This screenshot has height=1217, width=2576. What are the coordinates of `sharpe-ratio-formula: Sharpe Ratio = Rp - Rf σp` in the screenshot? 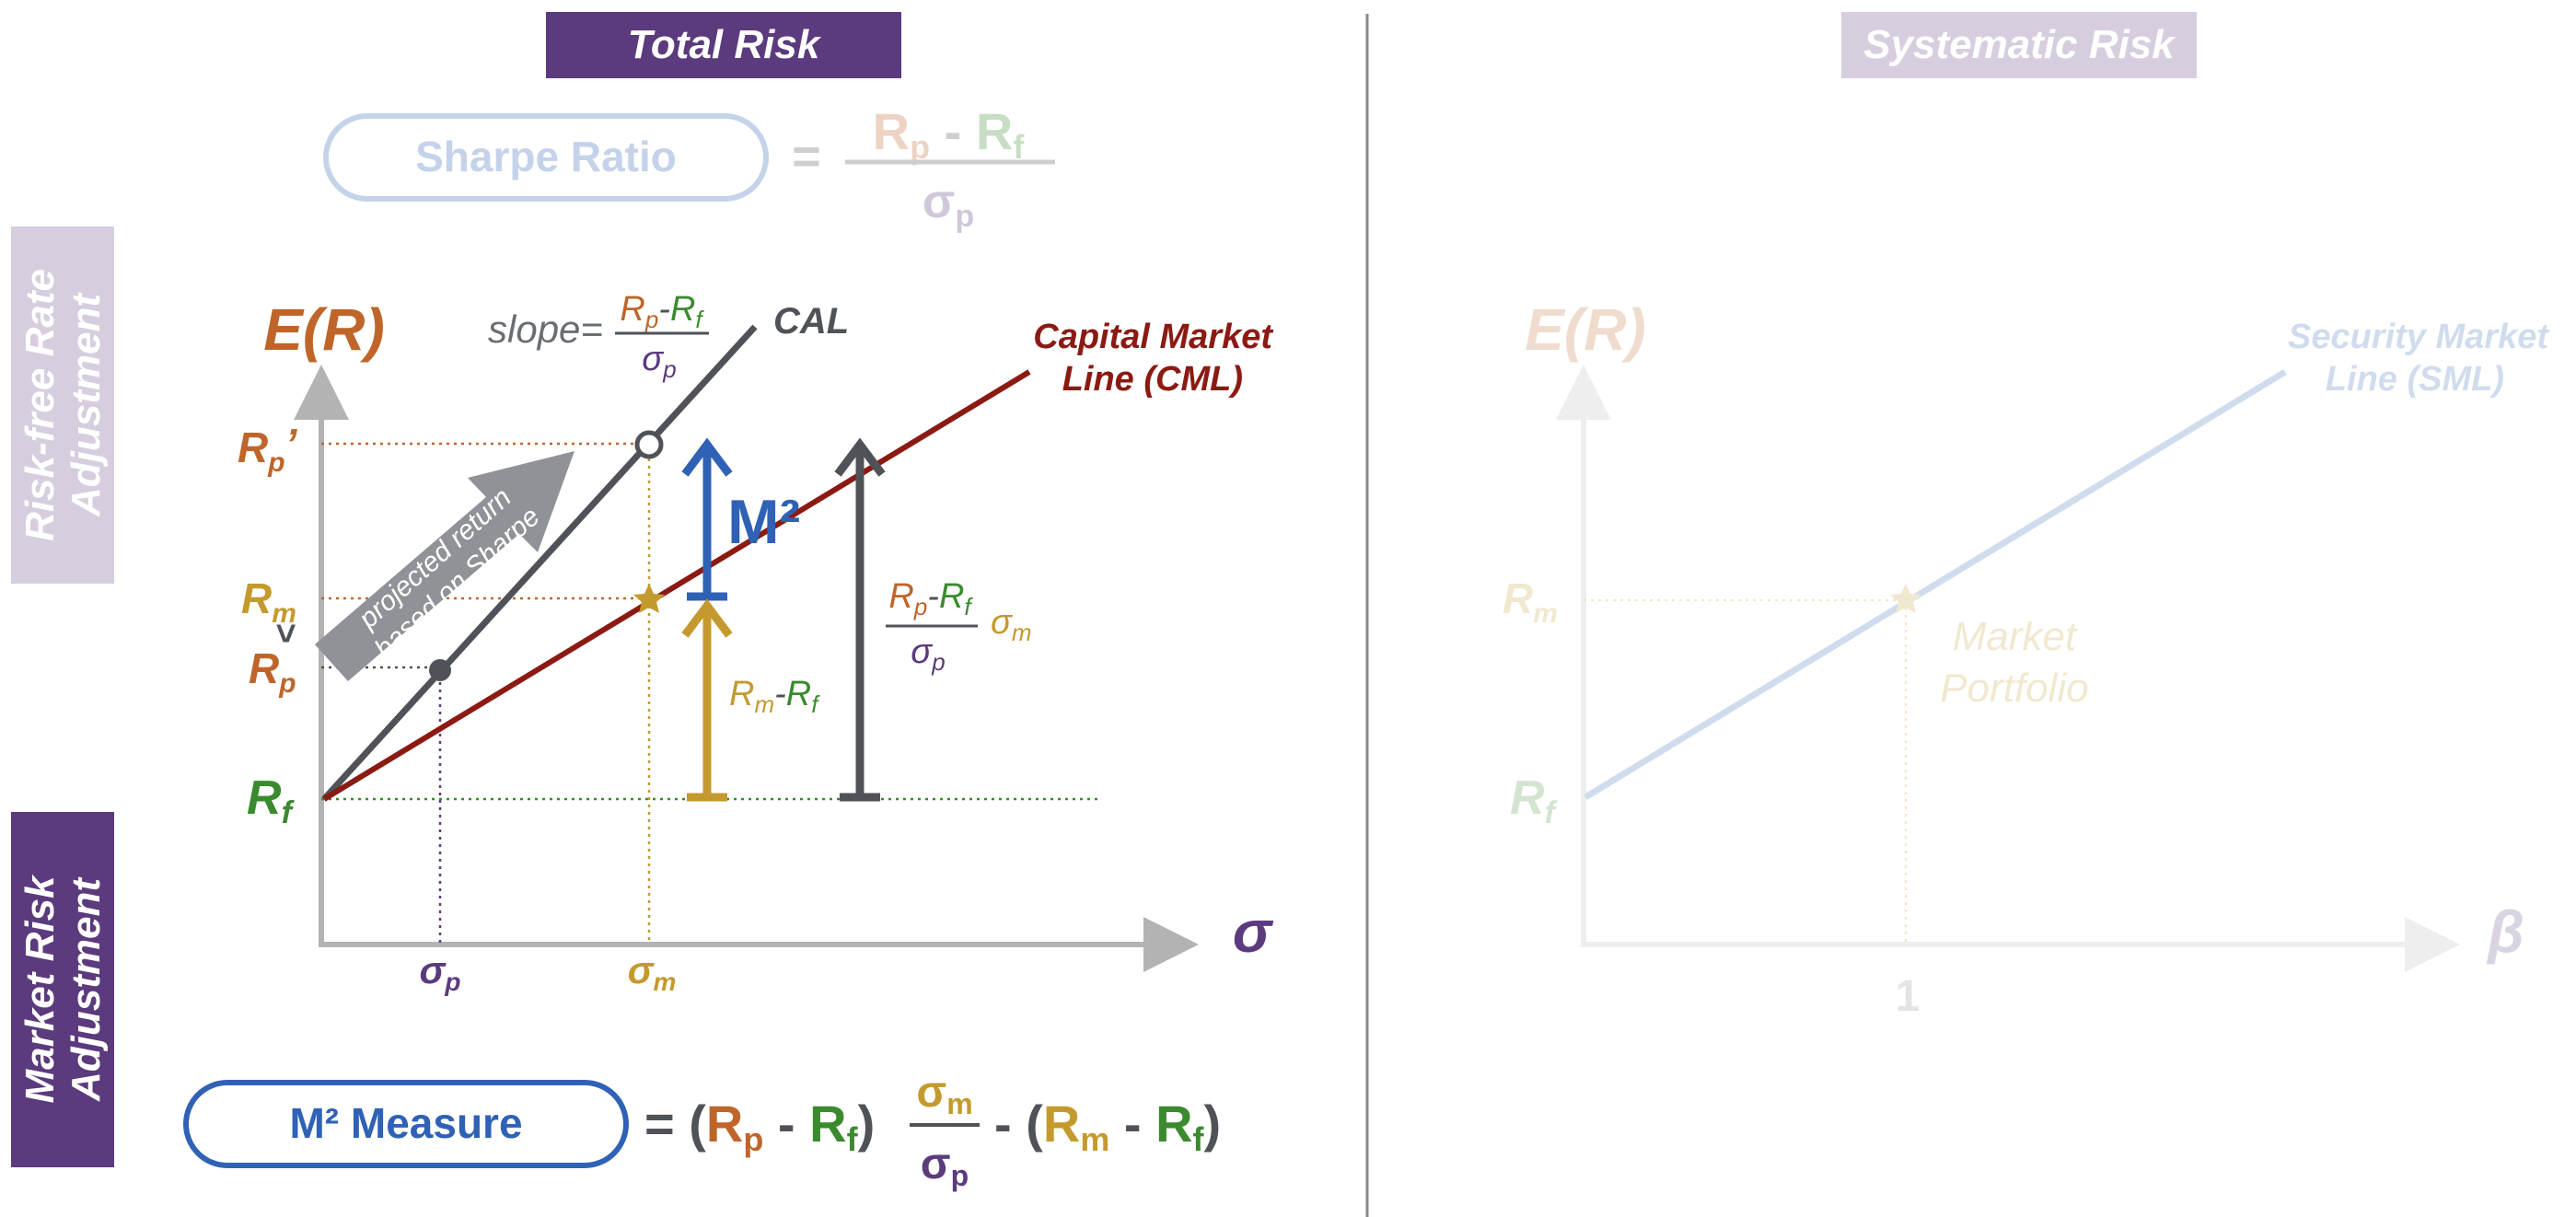 It's located at (689, 168).